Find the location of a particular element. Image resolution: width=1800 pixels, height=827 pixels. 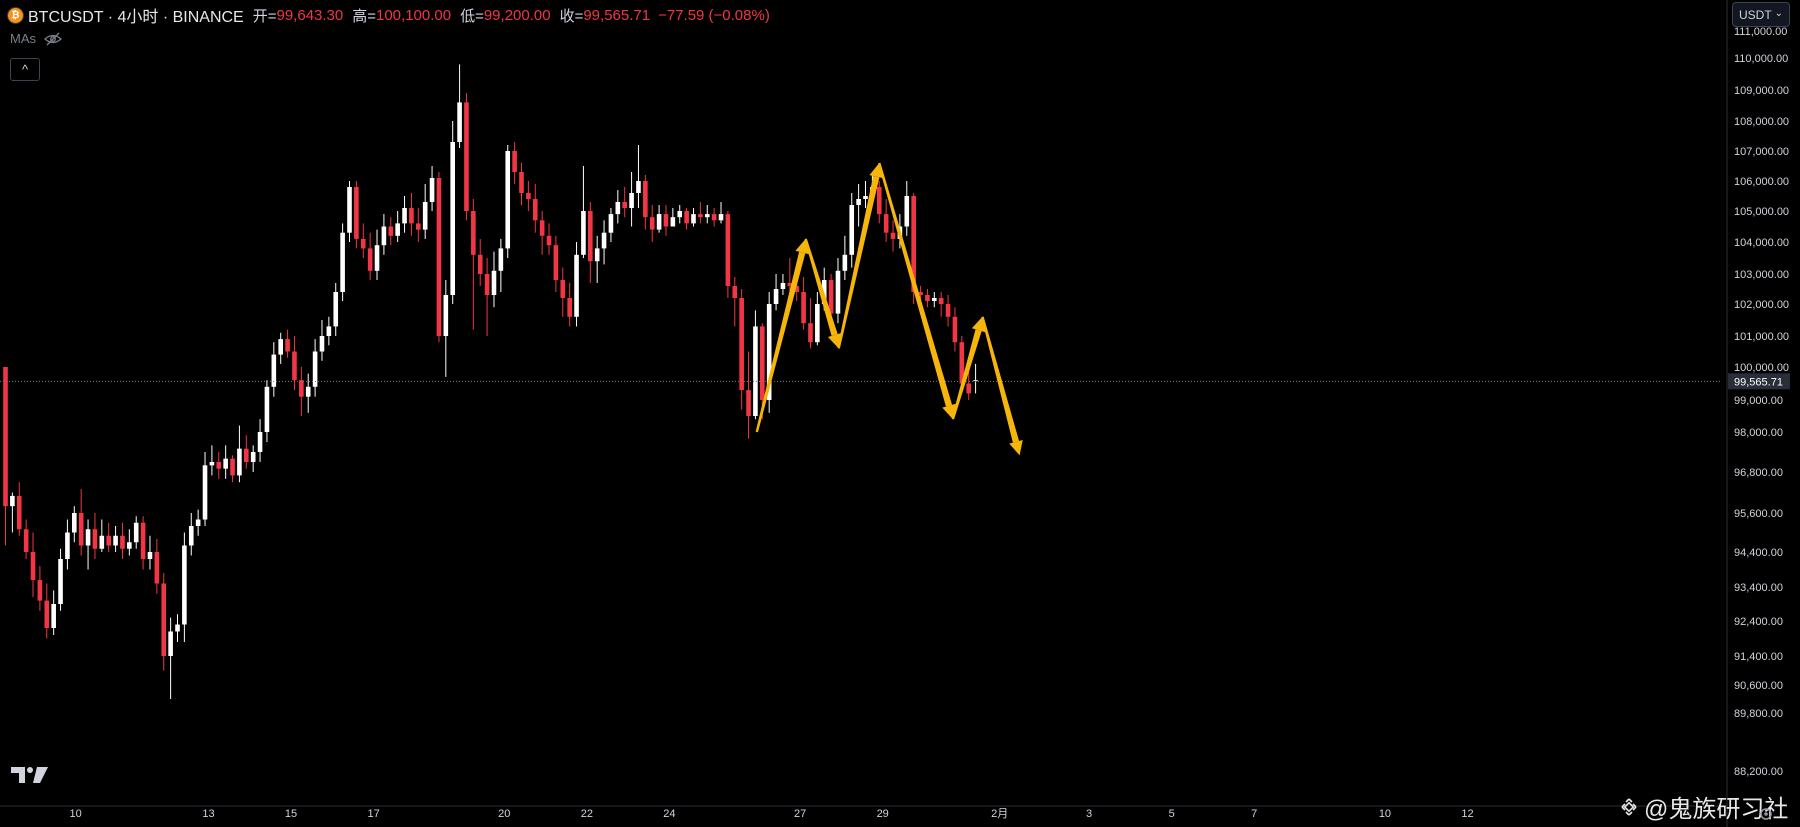

mas-label: MAs is located at coordinates (23, 38).